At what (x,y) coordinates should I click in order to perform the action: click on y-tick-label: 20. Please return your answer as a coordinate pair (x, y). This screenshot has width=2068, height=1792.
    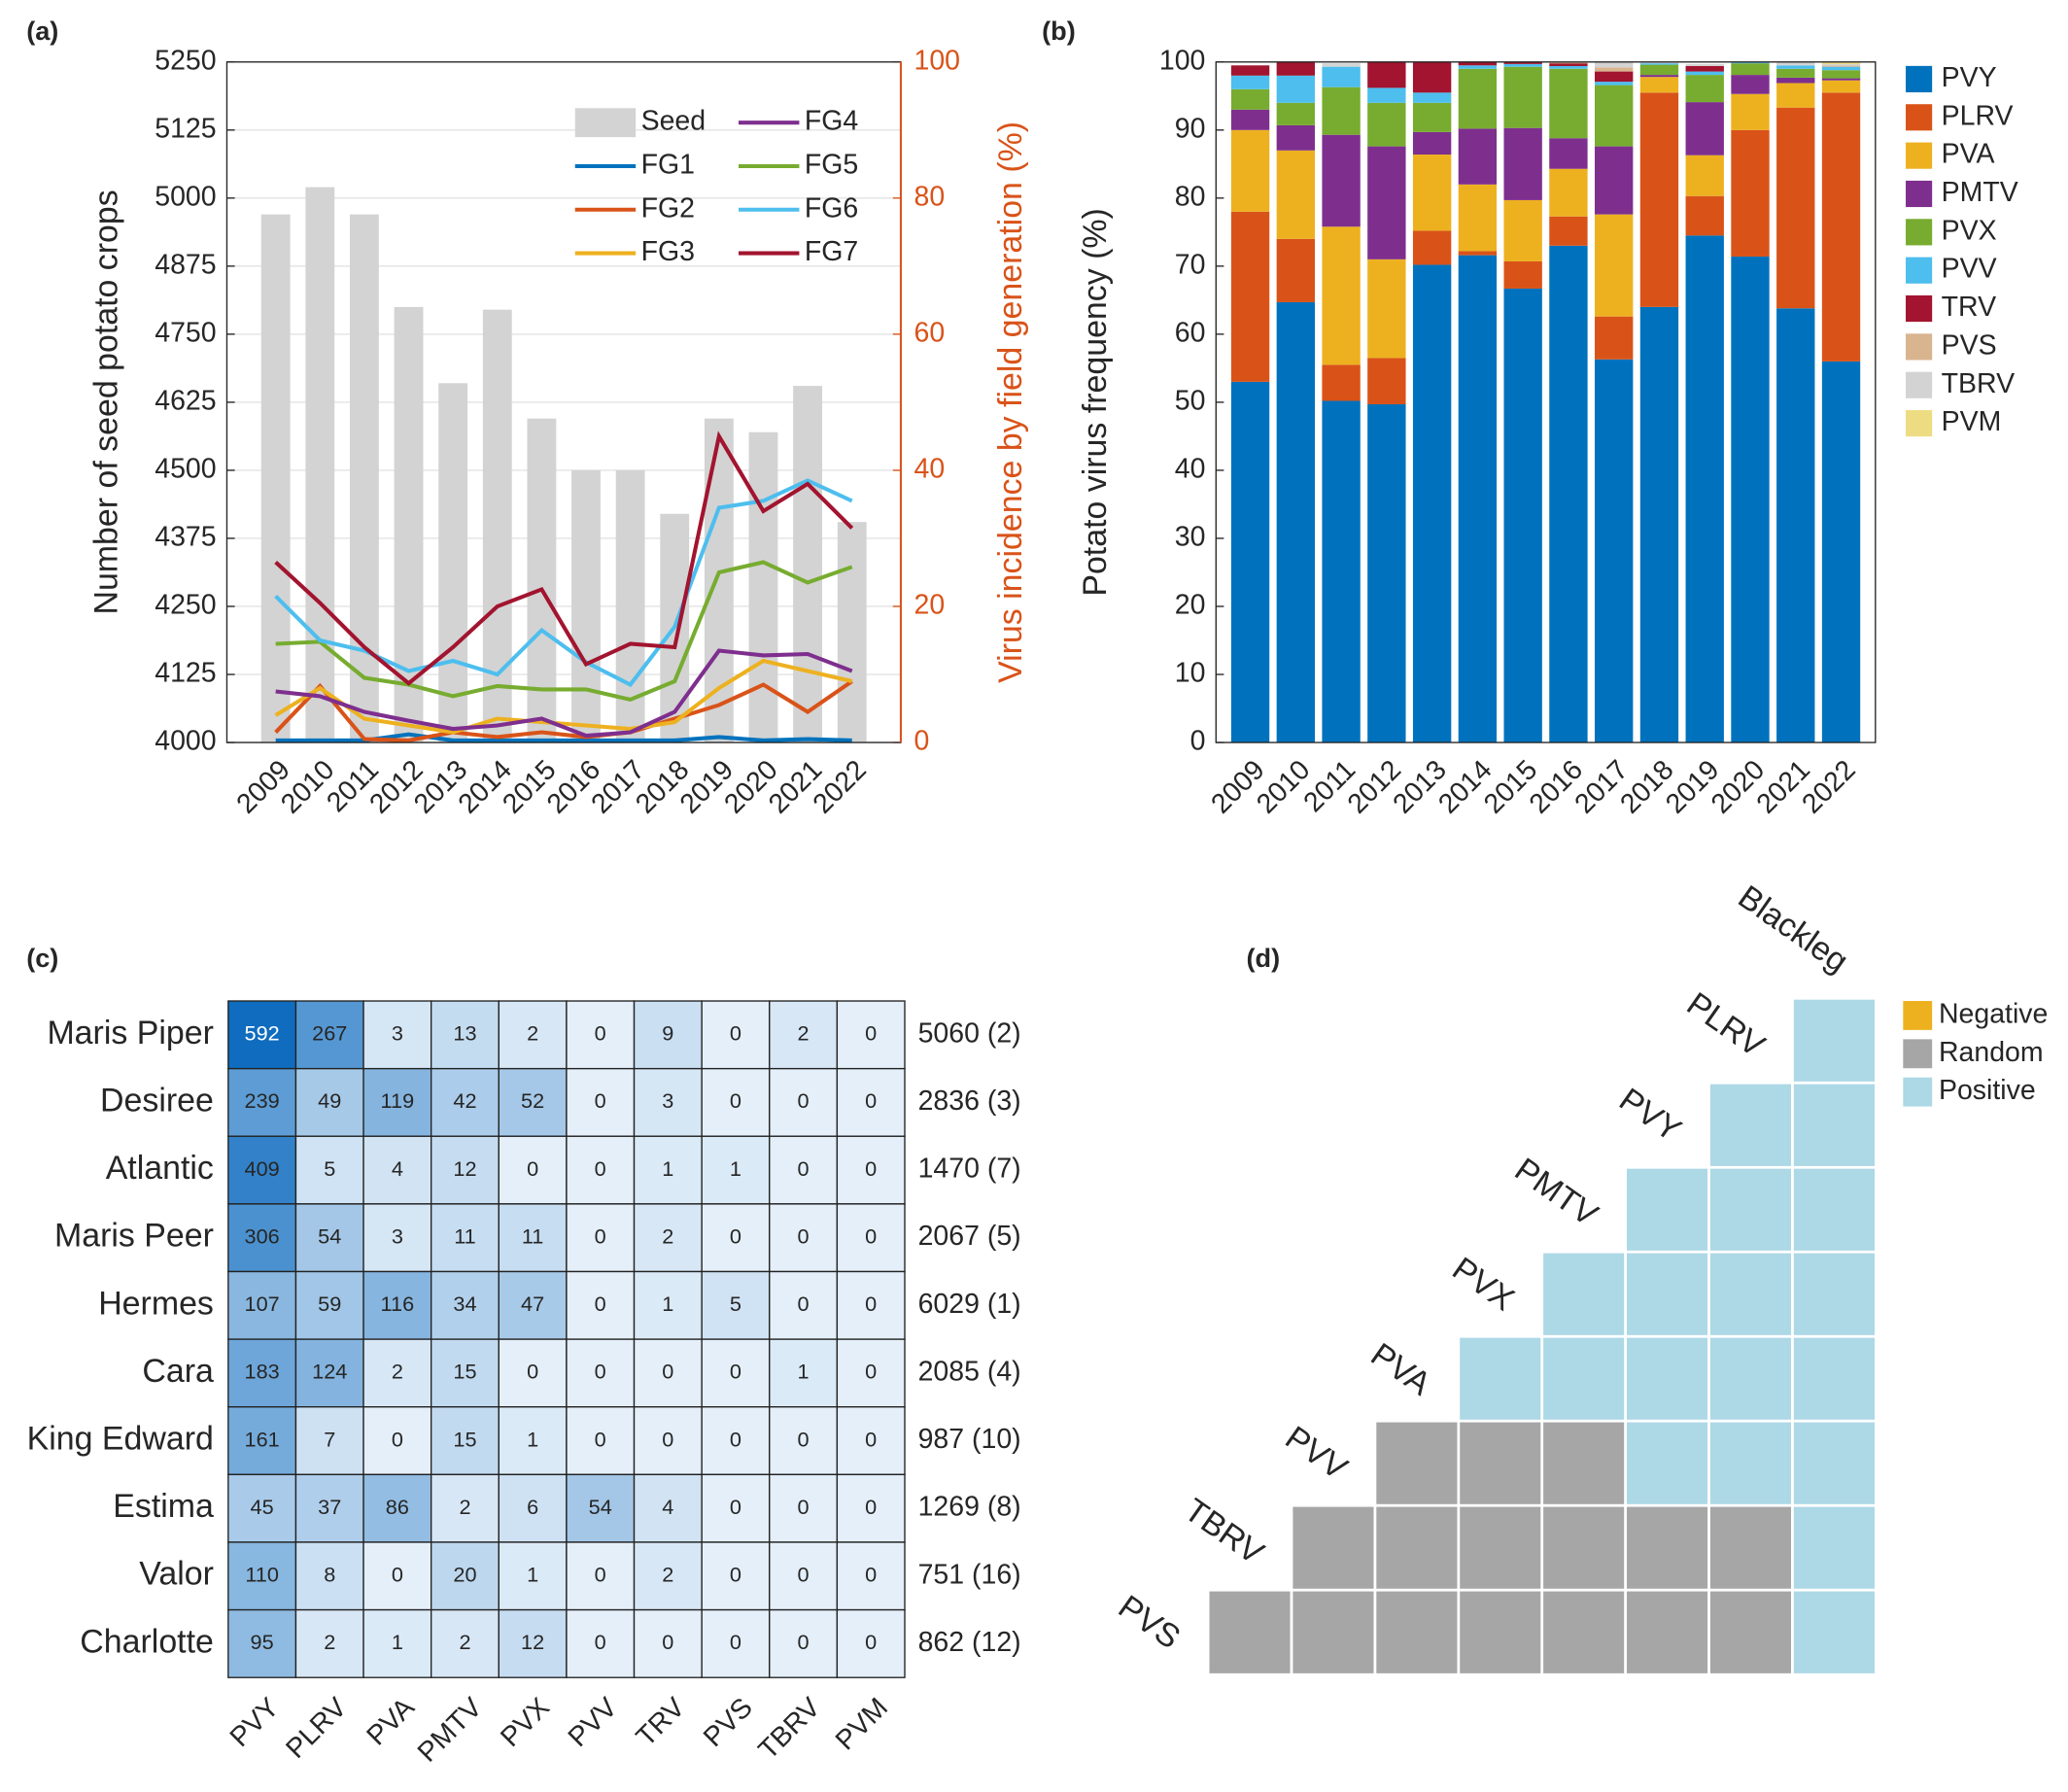
    Looking at the image, I should click on (1190, 605).